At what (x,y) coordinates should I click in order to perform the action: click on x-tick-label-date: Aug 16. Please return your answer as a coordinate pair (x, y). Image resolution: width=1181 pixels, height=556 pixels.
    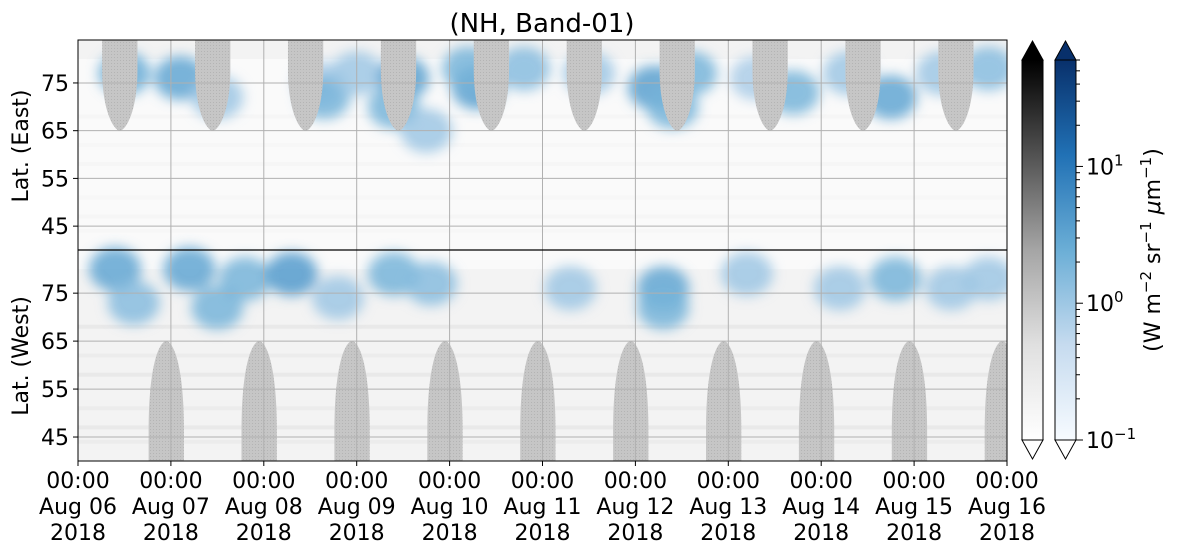
    Looking at the image, I should click on (1007, 507).